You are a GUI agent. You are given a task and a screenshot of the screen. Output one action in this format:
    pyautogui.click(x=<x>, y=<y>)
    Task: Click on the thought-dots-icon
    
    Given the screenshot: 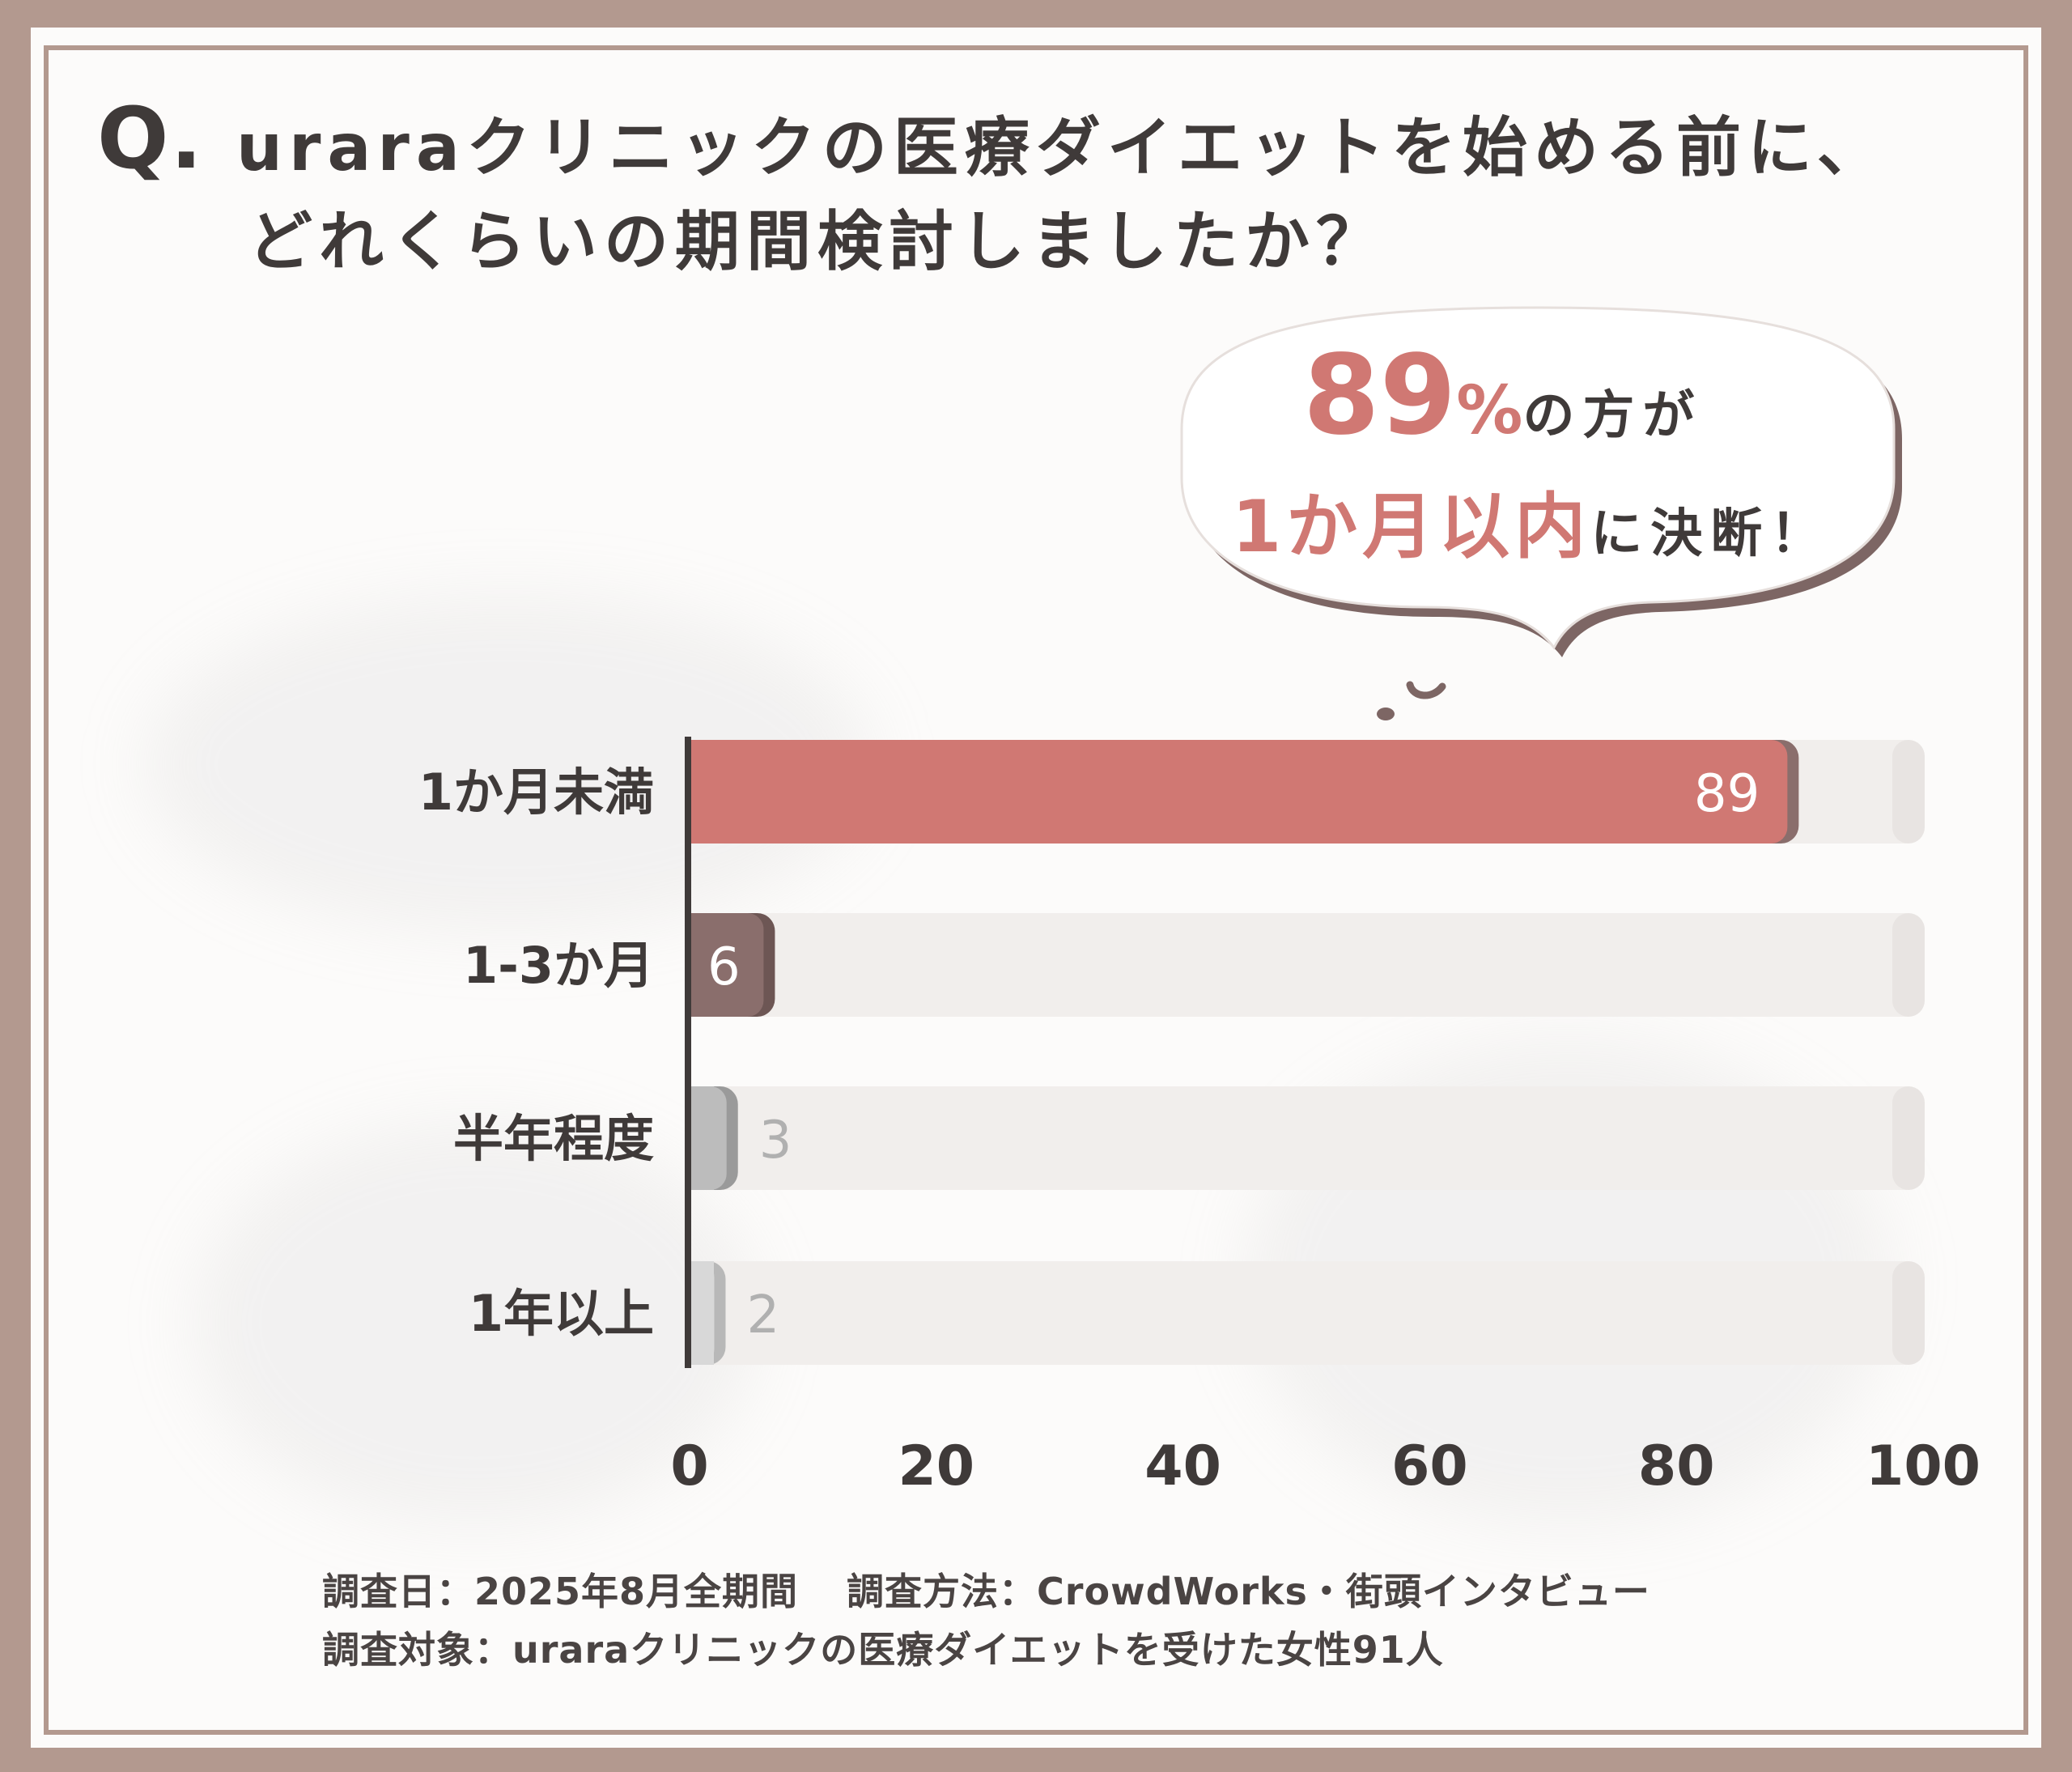 What is the action you would take?
    pyautogui.click(x=1411, y=701)
    